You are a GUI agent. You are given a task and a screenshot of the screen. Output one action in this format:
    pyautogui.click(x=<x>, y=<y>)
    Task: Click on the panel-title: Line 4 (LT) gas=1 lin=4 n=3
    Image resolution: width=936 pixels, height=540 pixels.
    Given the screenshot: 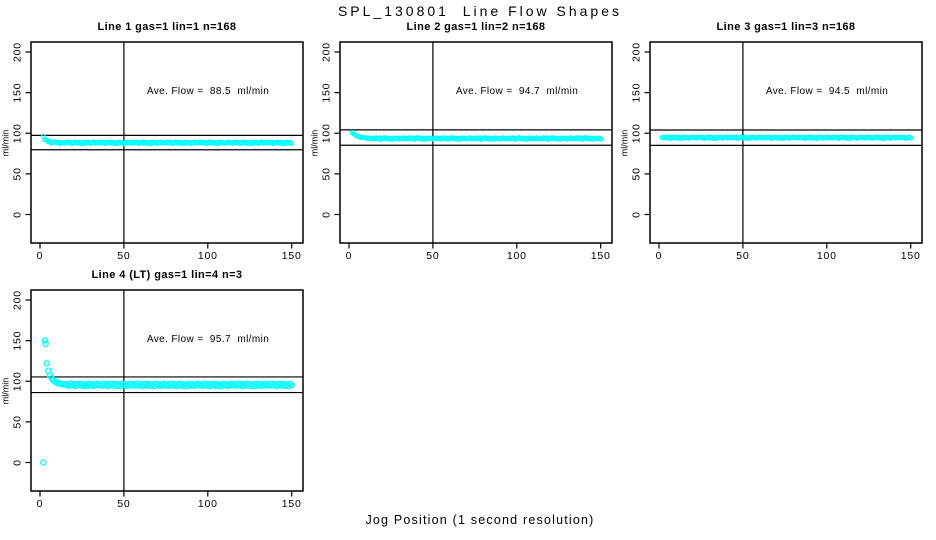 What is the action you would take?
    pyautogui.click(x=167, y=275)
    